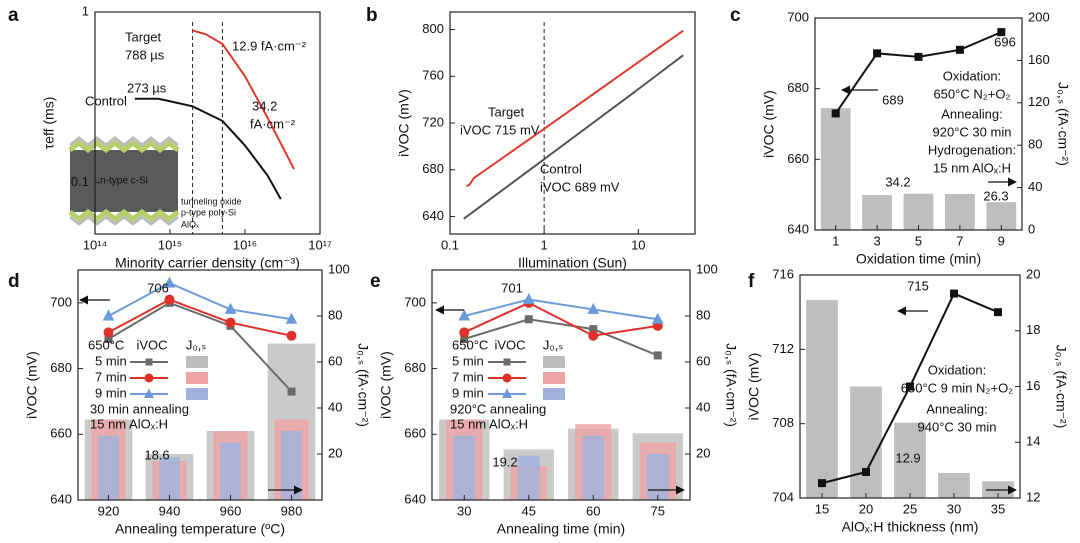 The image size is (1080, 543). What do you see at coordinates (529, 510) in the screenshot?
I see `x-tick-label: 45` at bounding box center [529, 510].